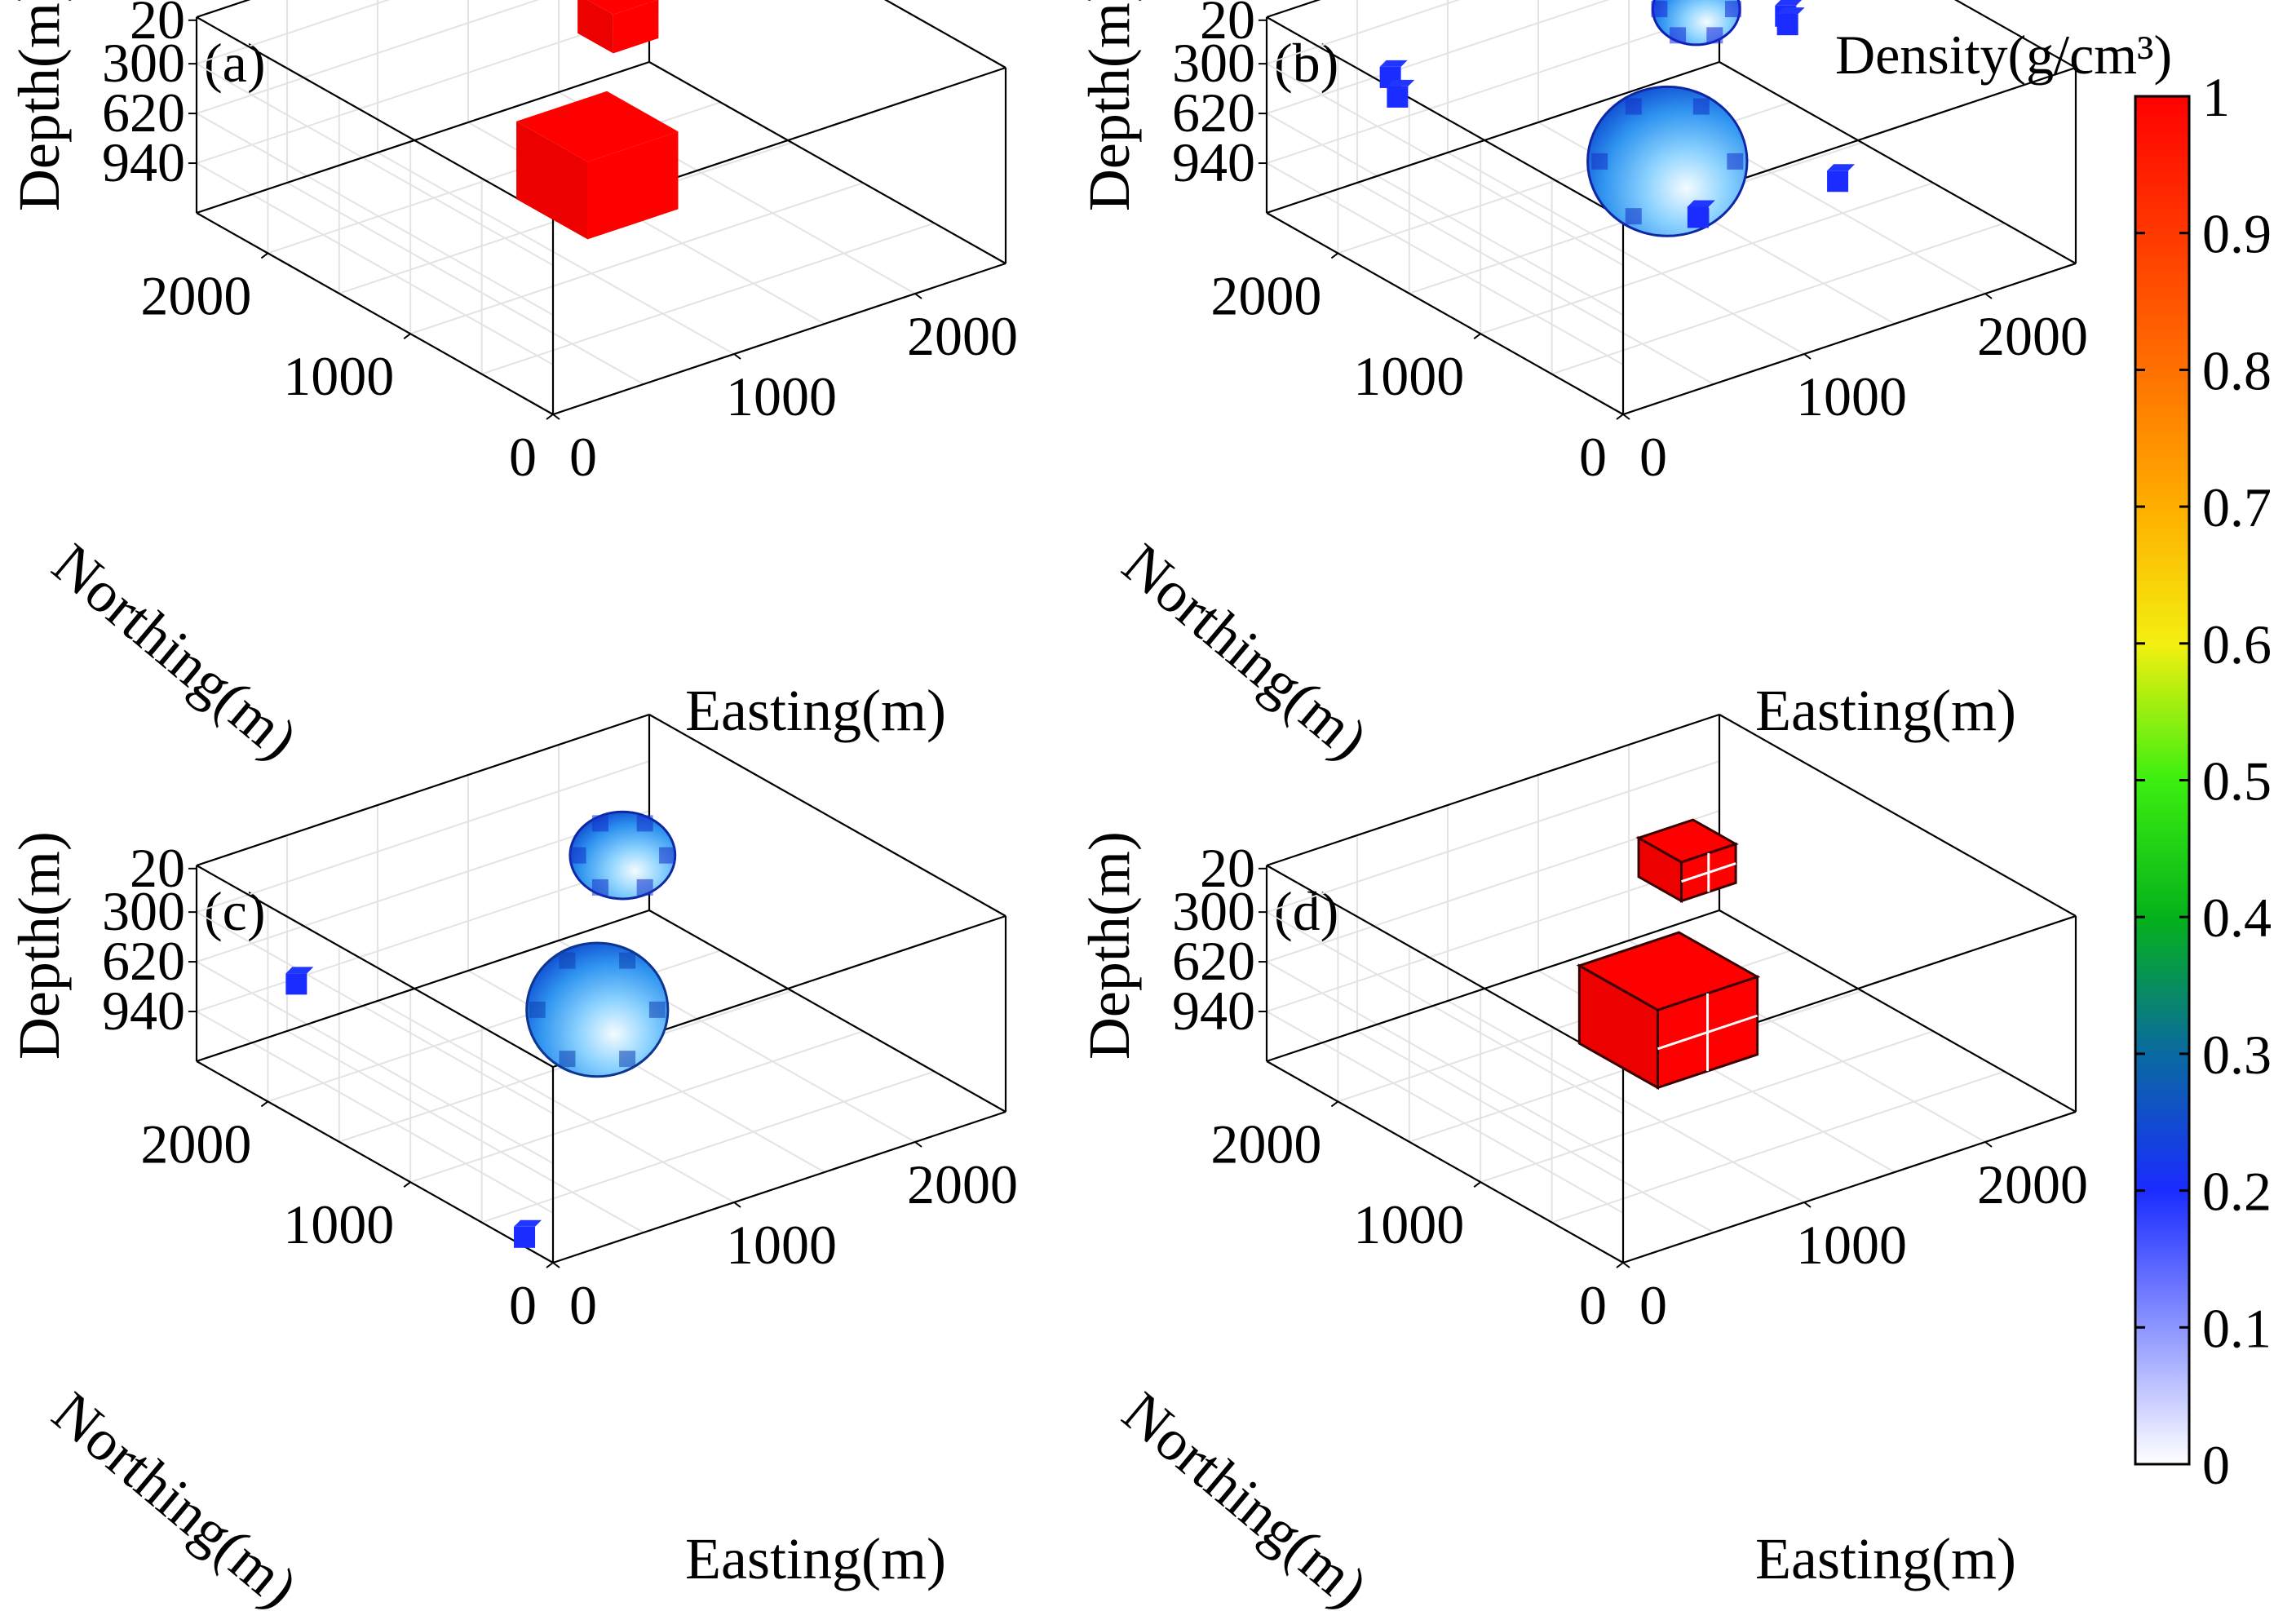 The width and height of the screenshot is (2296, 1611). Describe the element at coordinates (2216, 1465) in the screenshot. I see `colorbar-tick-label: 0` at that location.